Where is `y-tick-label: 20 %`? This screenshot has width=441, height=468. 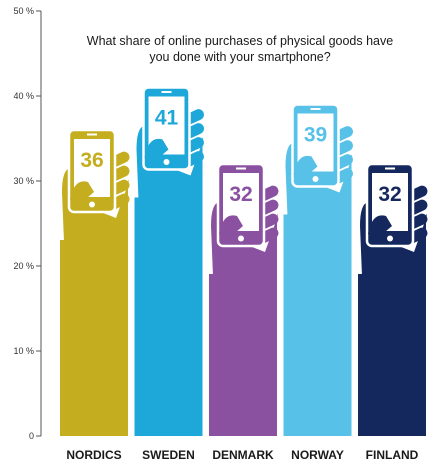 y-tick-label: 20 % is located at coordinates (23, 266).